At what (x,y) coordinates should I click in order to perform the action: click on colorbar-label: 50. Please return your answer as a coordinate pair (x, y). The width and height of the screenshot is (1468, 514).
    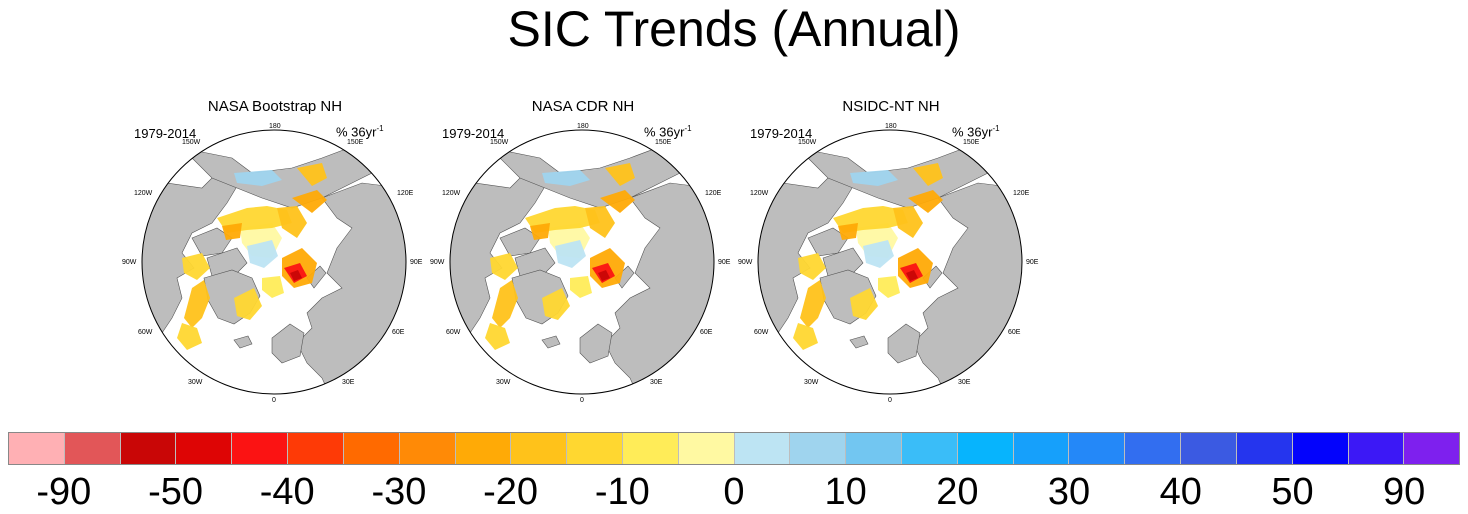
    Looking at the image, I should click on (1292, 492).